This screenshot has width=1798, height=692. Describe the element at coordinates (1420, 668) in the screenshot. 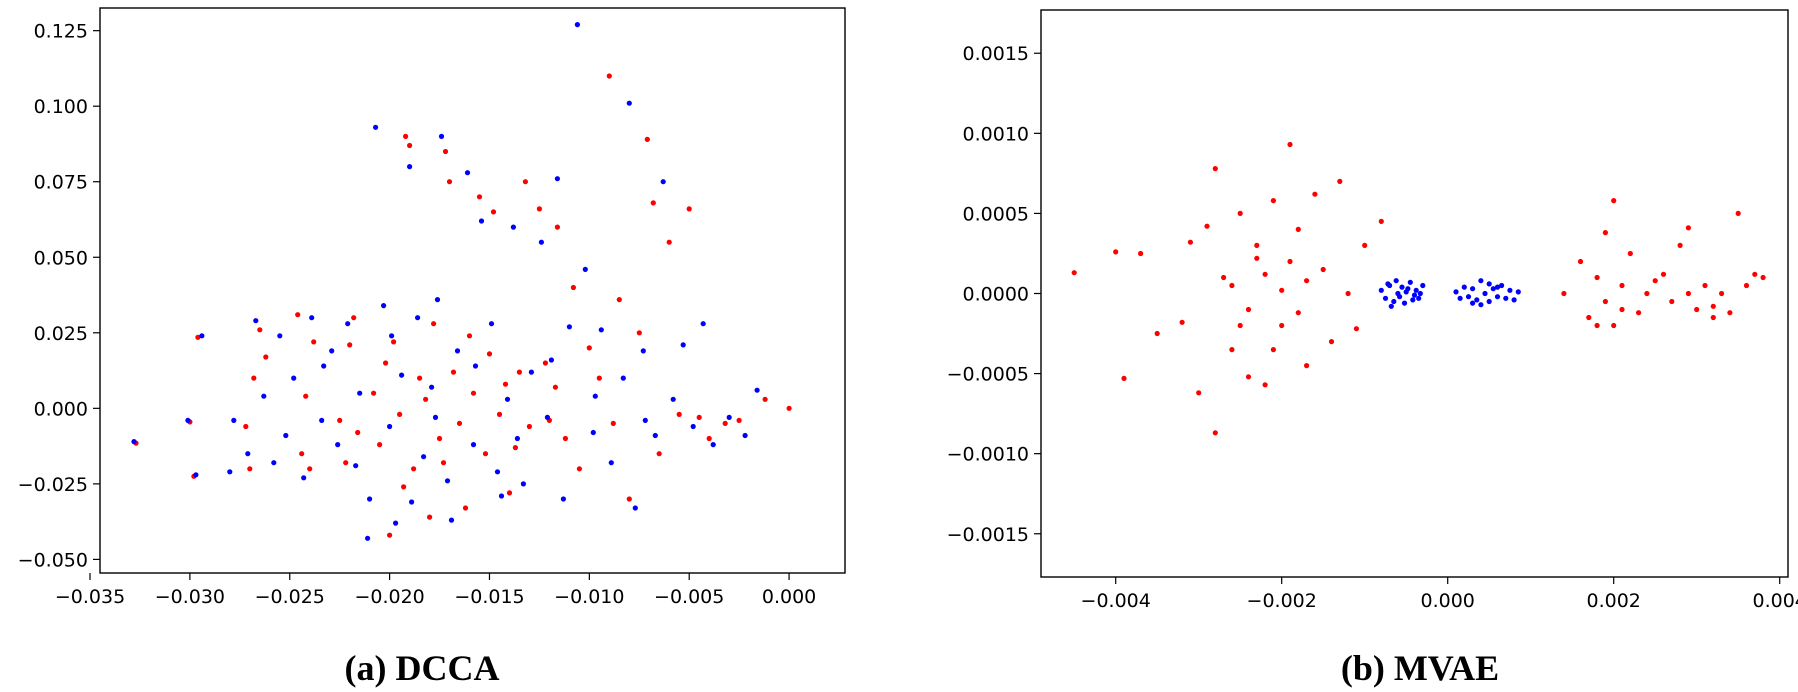

I see `mvae-caption: (b) MVAE` at that location.